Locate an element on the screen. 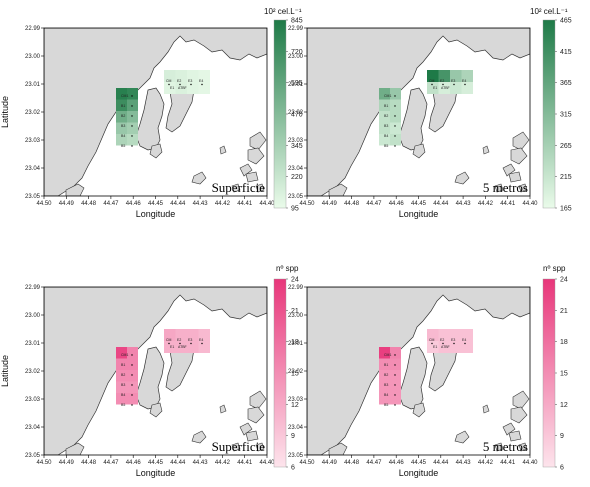 This screenshot has height=487, width=590. peninsula-landmass is located at coordinates (150, 119).